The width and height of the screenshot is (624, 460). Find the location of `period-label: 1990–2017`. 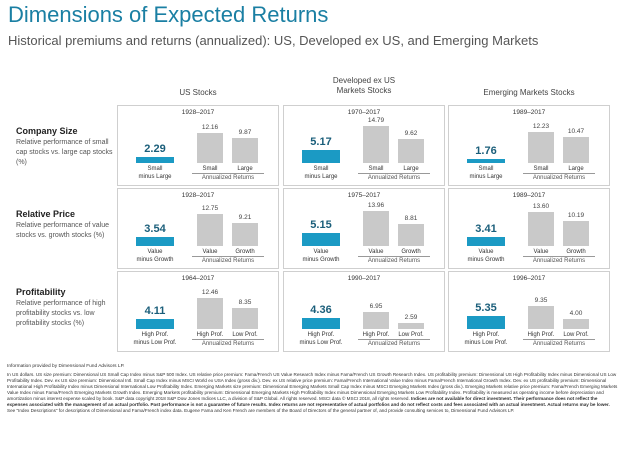

period-label: 1990–2017 is located at coordinates (364, 278).